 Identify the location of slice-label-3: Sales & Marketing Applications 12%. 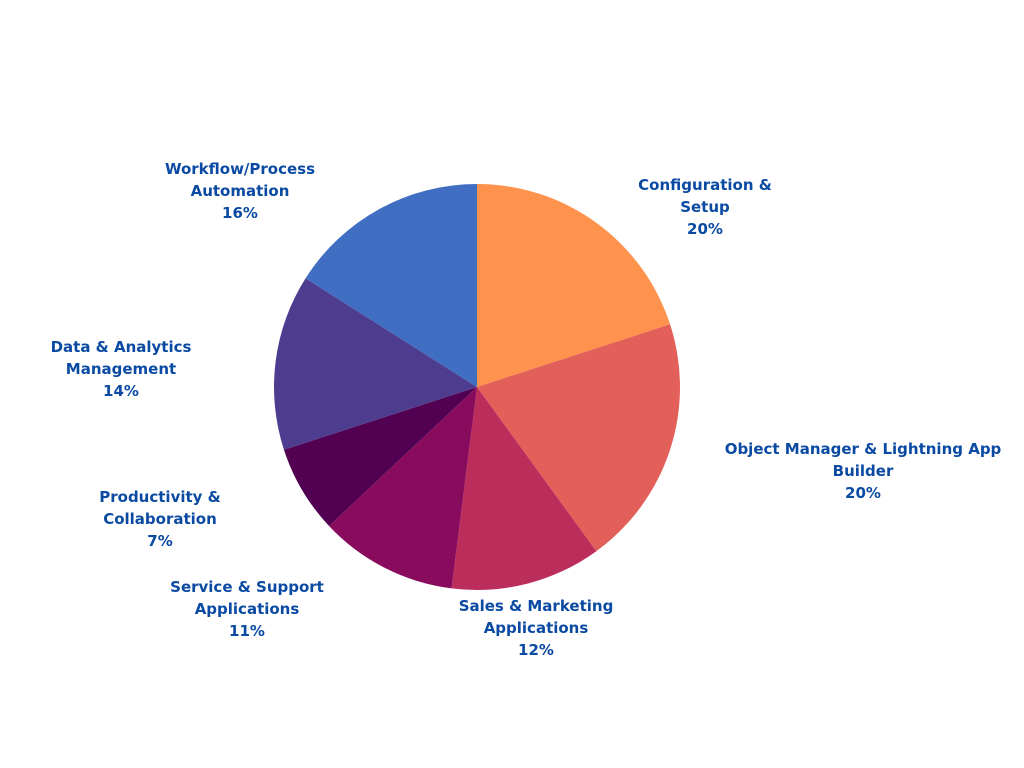
(536, 628).